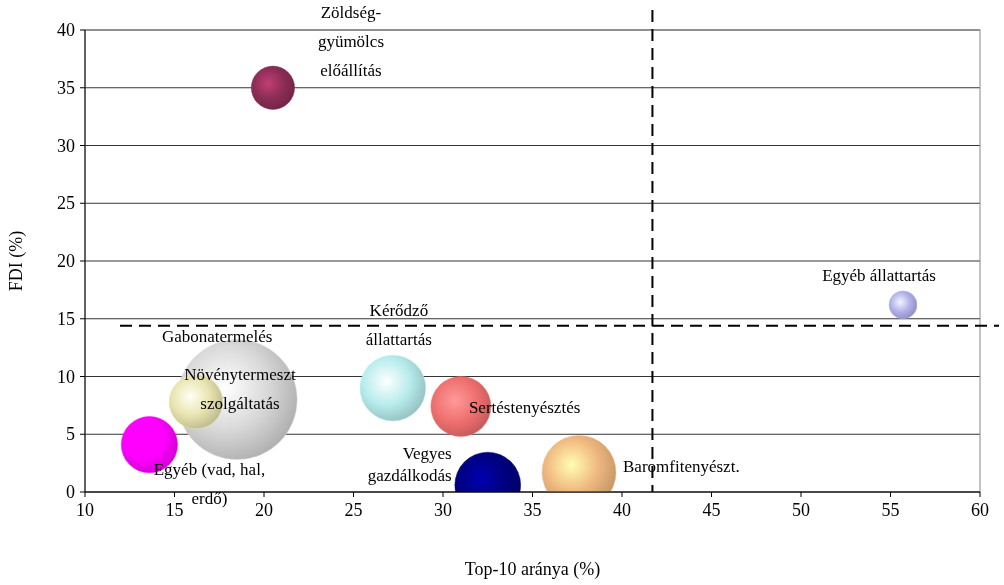 Image resolution: width=1004 pixels, height=585 pixels. I want to click on series-label: Vegyes gazdálkodás, so click(409, 465).